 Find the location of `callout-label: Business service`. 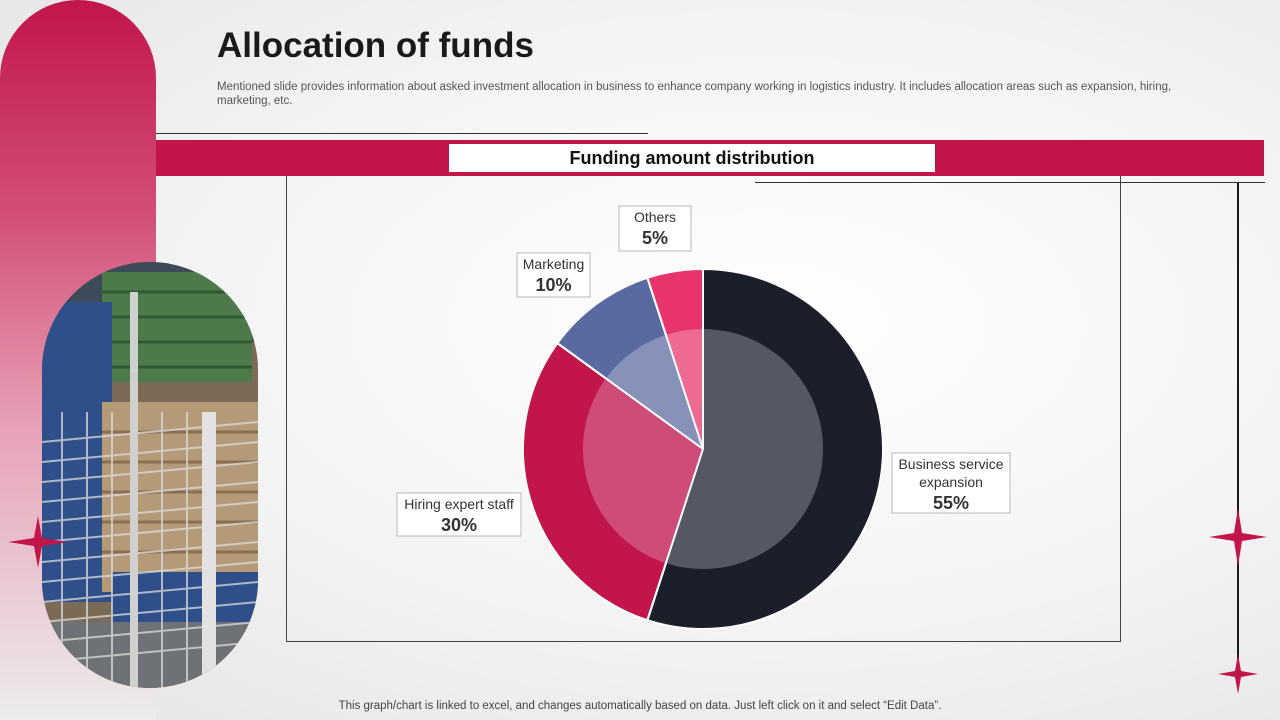

callout-label: Business service is located at coordinates (950, 464).